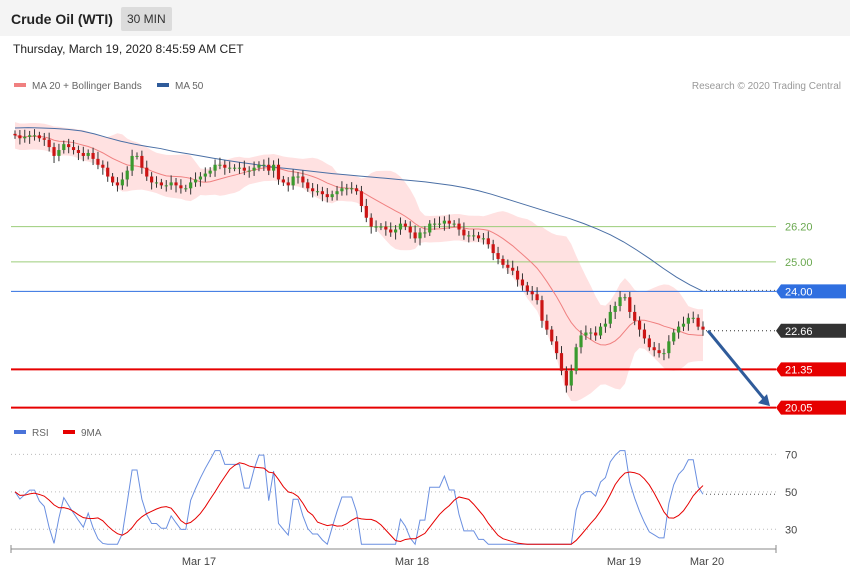  Describe the element at coordinates (393, 556) in the screenshot. I see `time-axis: Mar 17 Mar 18 Mar 19 Mar 20` at that location.